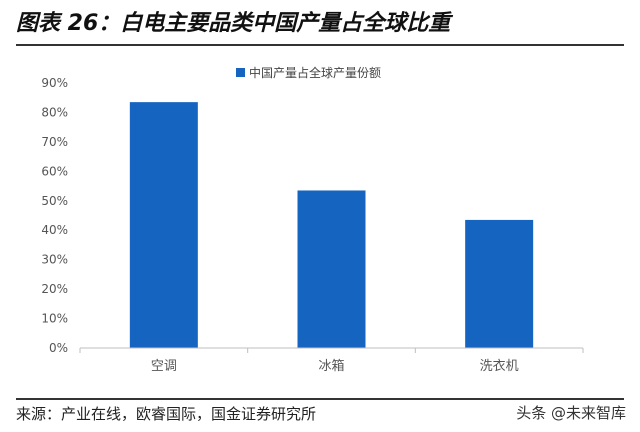  Describe the element at coordinates (240, 72) in the screenshot. I see `legend-swatch` at that location.